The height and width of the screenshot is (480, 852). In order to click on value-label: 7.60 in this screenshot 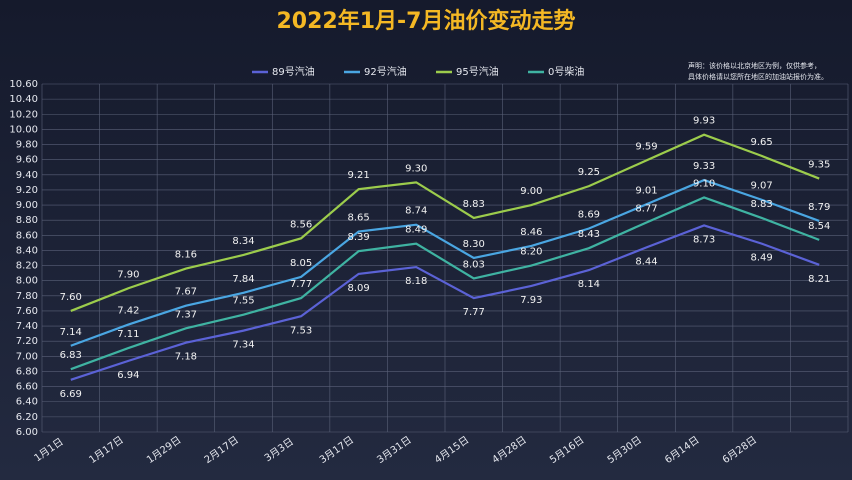, I will do `click(71, 297)`.